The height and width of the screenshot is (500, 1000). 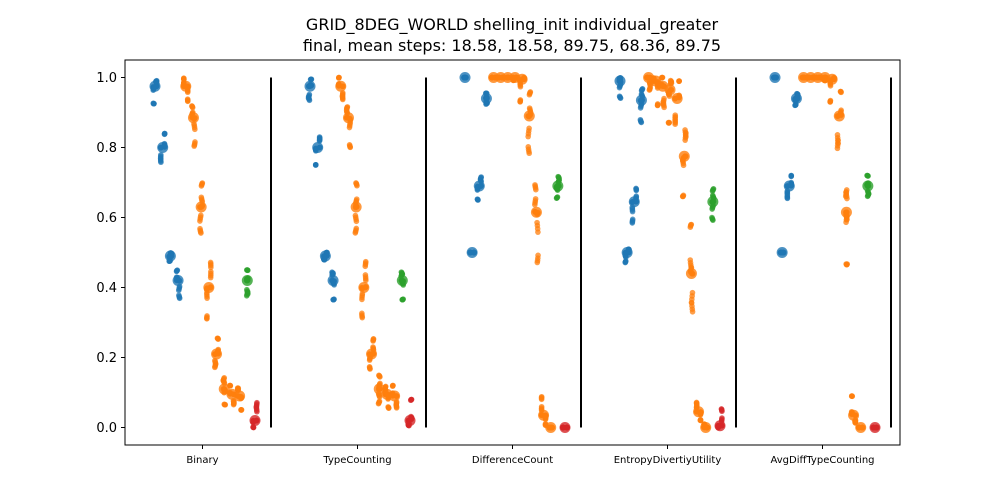 What do you see at coordinates (720, 419) in the screenshot?
I see `strip-red` at bounding box center [720, 419].